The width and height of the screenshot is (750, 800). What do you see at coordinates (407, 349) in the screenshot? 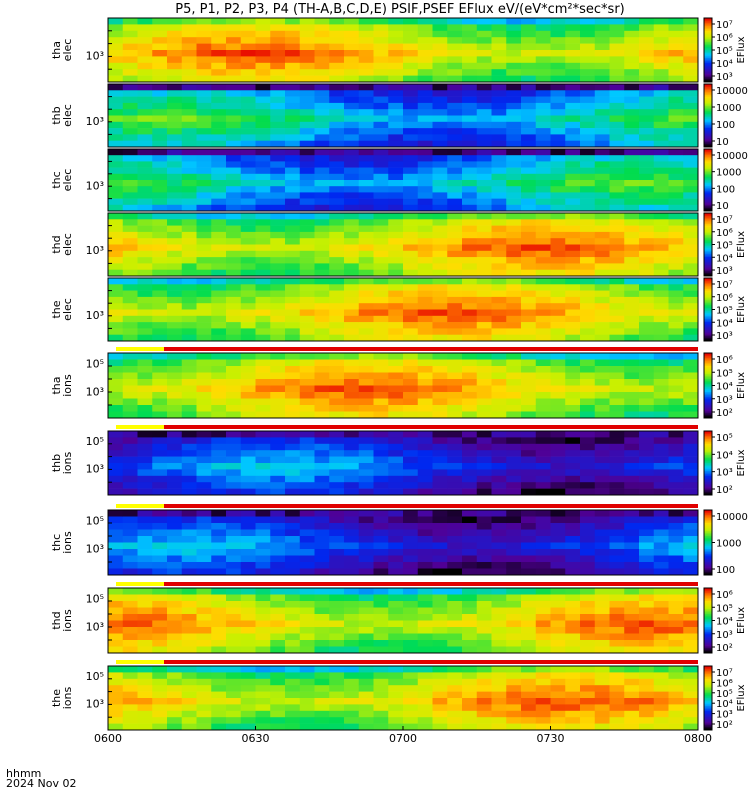
I see `flag-bar` at bounding box center [407, 349].